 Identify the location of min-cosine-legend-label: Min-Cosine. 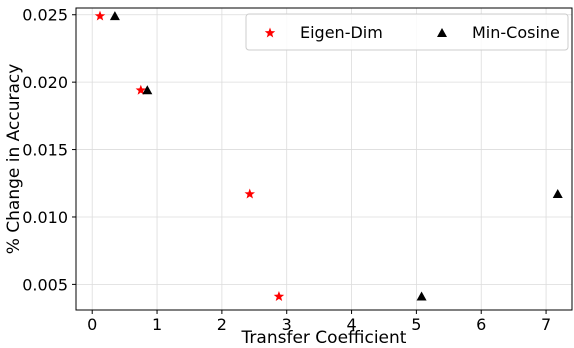
(516, 32).